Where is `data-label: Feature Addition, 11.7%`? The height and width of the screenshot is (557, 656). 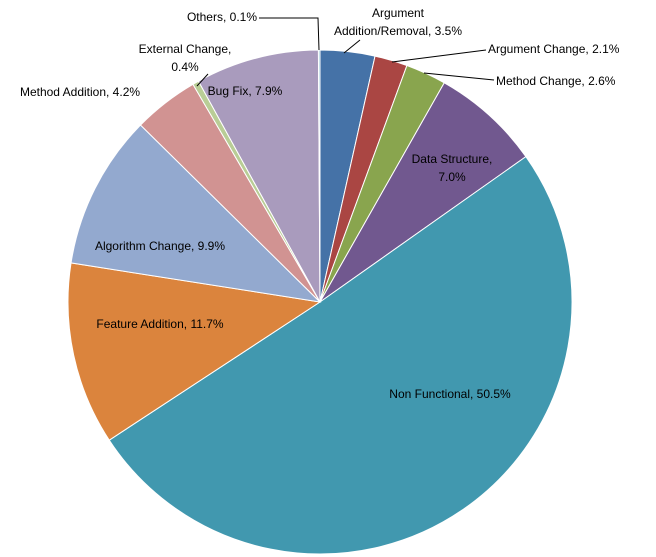
data-label: Feature Addition, 11.7% is located at coordinates (160, 324).